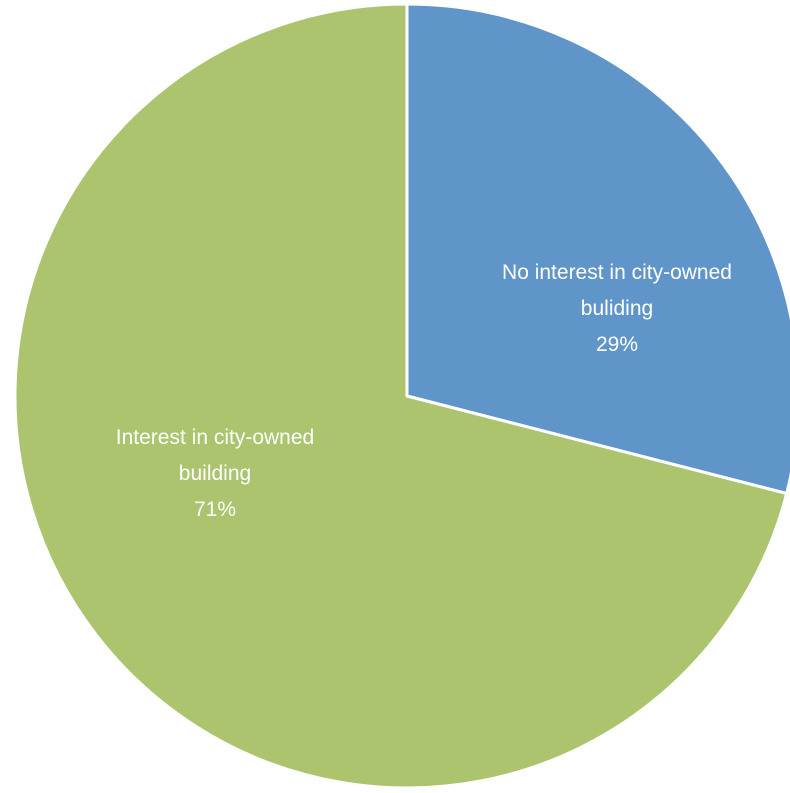 The height and width of the screenshot is (793, 790). I want to click on pie-label-line: Interest in city-owned, so click(215, 437).